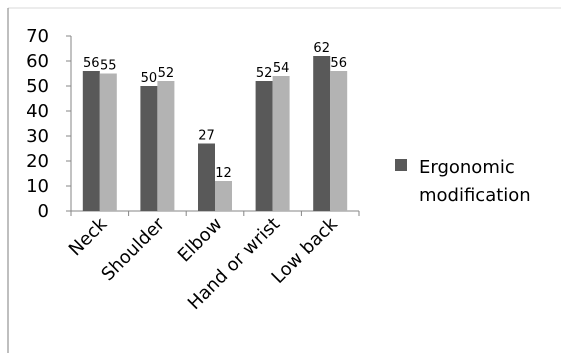 The image size is (561, 353). I want to click on data-label: 62, so click(321, 48).